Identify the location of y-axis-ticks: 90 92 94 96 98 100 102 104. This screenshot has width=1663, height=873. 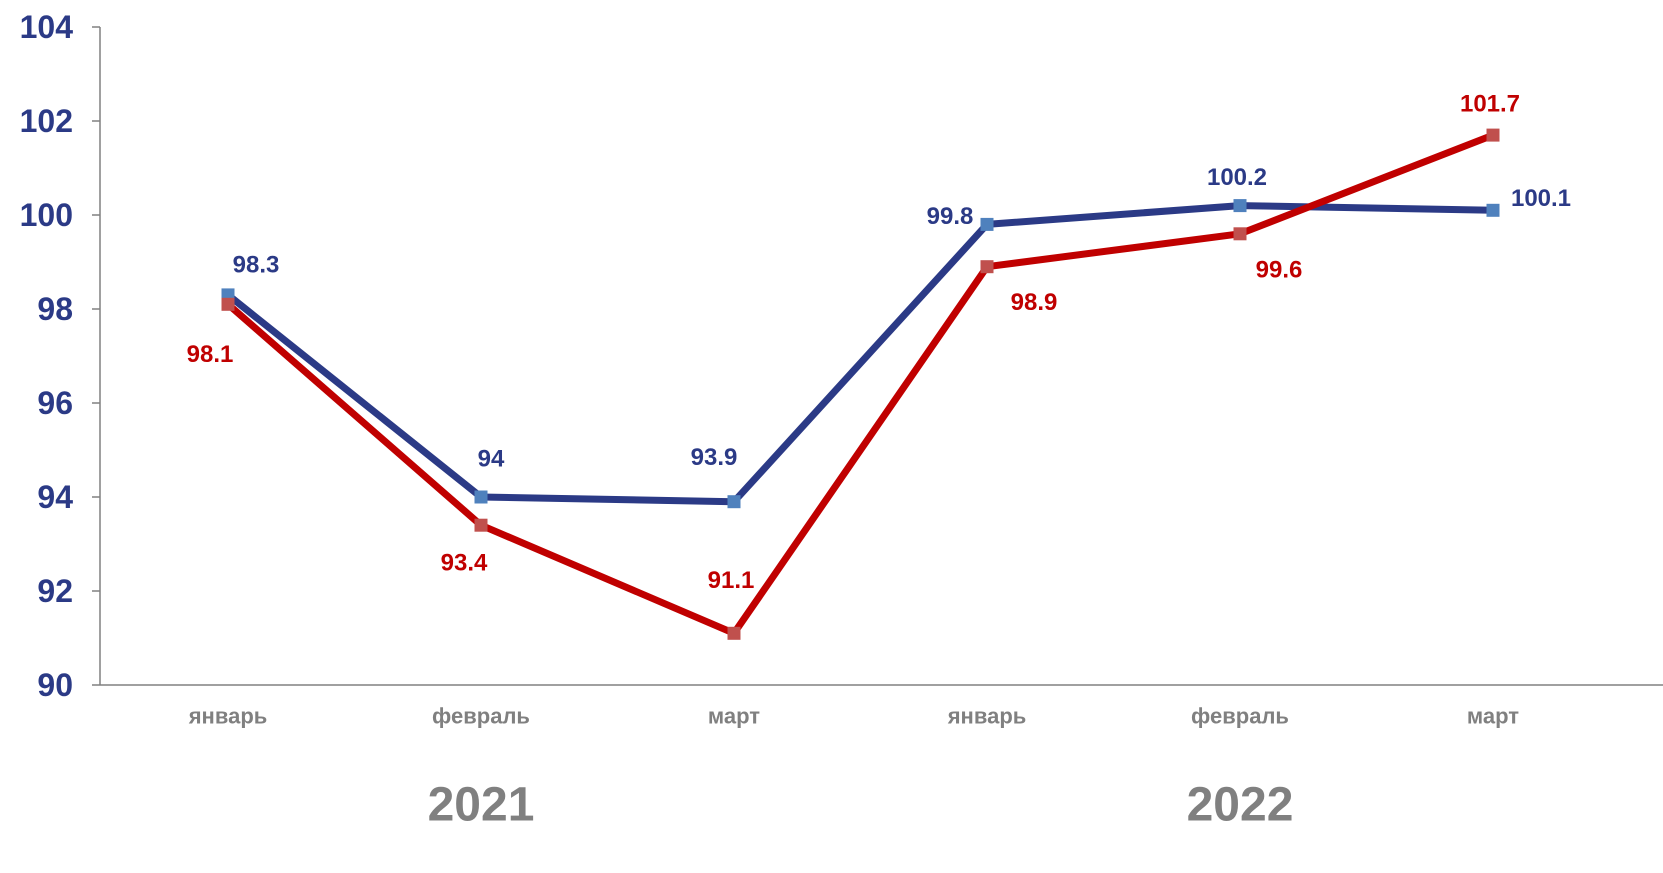
(60, 356).